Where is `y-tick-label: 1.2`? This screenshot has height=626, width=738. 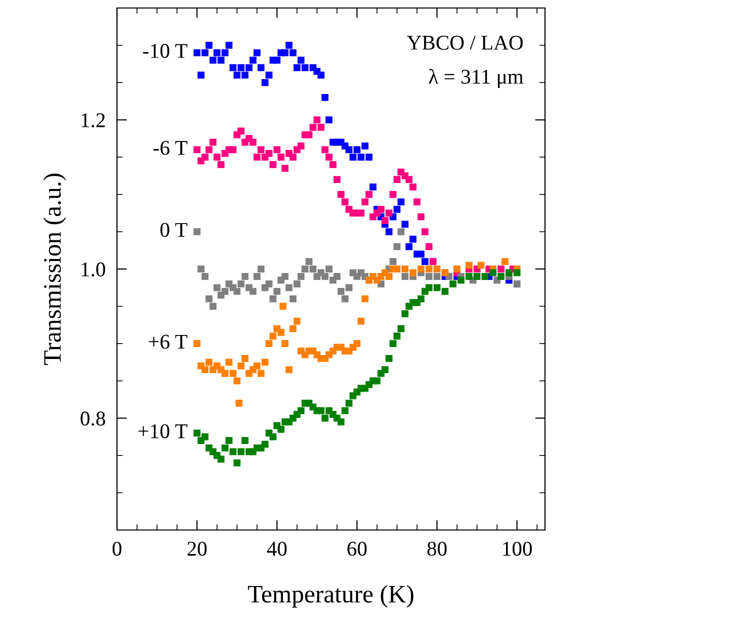 y-tick-label: 1.2 is located at coordinates (93, 120).